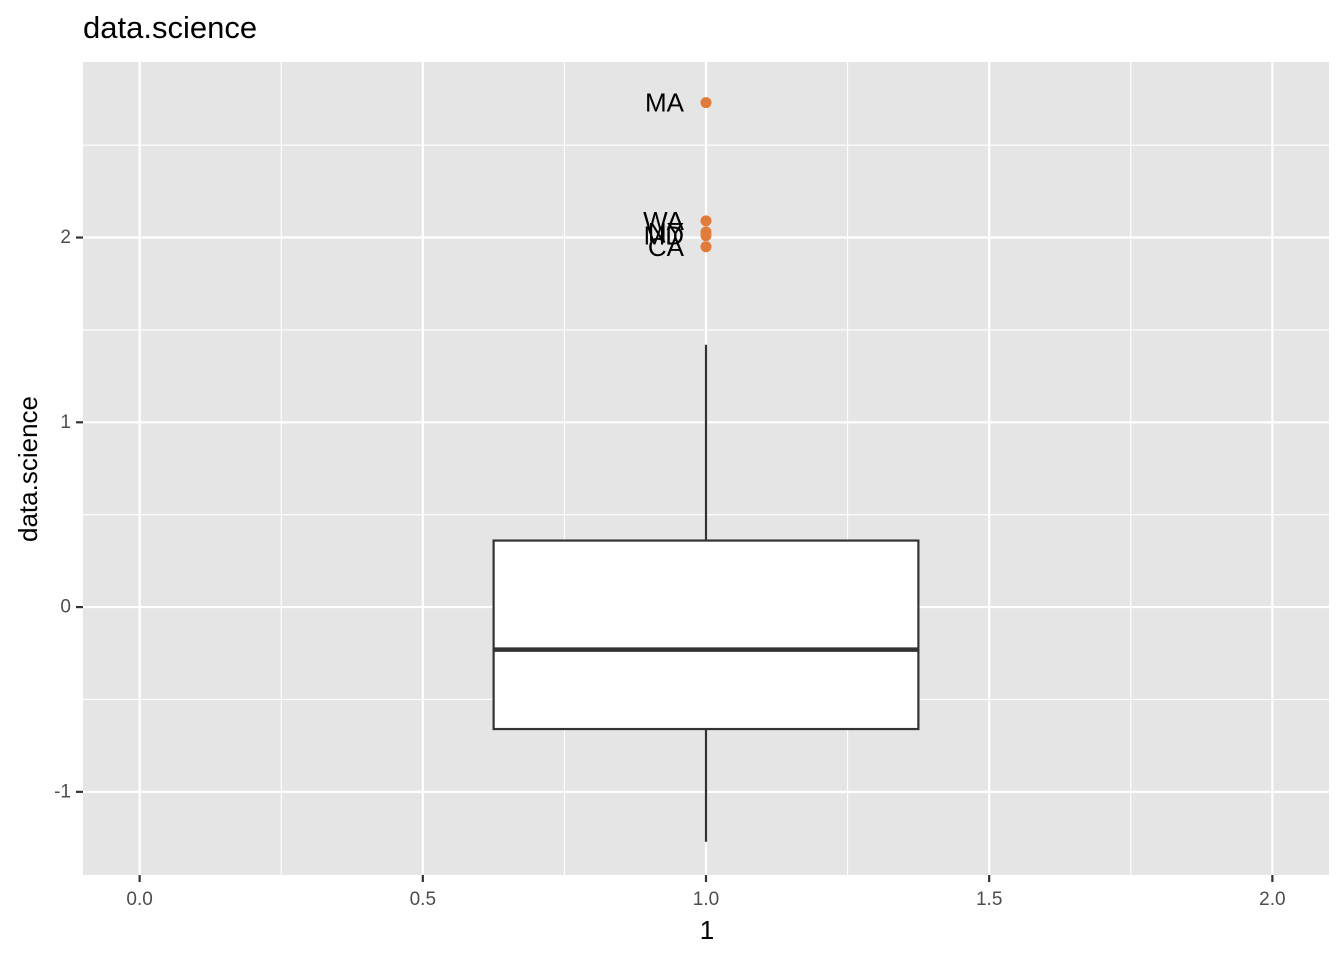  What do you see at coordinates (65, 237) in the screenshot?
I see `y-tick-label: 2` at bounding box center [65, 237].